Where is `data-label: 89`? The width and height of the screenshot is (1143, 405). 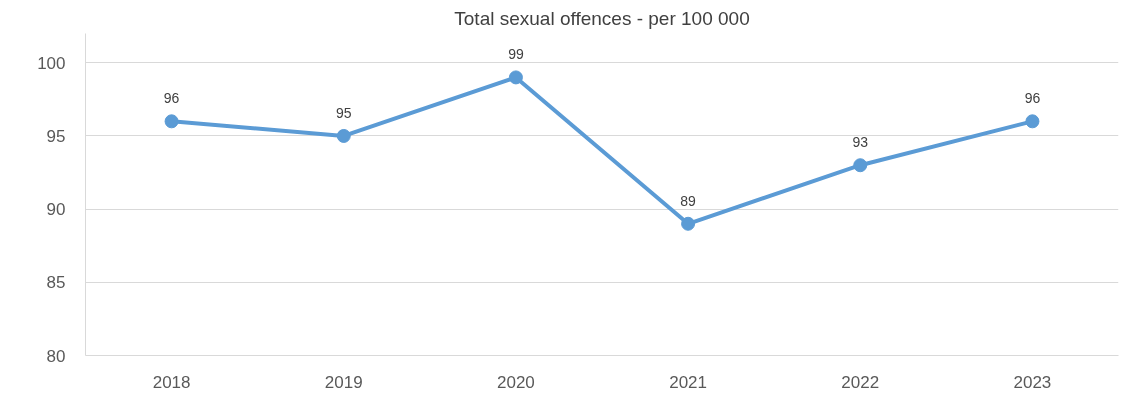 data-label: 89 is located at coordinates (688, 200).